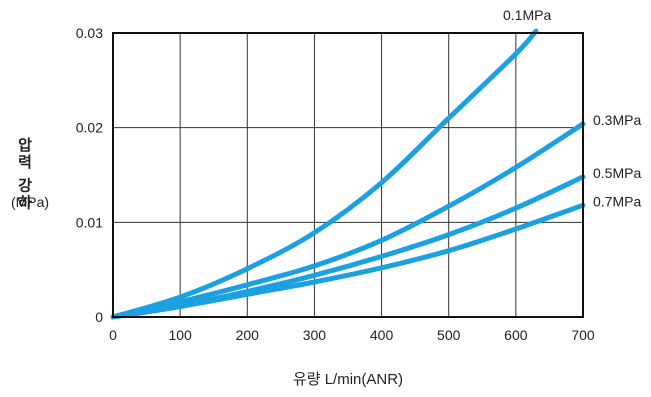  What do you see at coordinates (572, 108) in the screenshot?
I see `series-labels: 0.1MPa 0.3MPa 0.5MPa 0.7MPa` at bounding box center [572, 108].